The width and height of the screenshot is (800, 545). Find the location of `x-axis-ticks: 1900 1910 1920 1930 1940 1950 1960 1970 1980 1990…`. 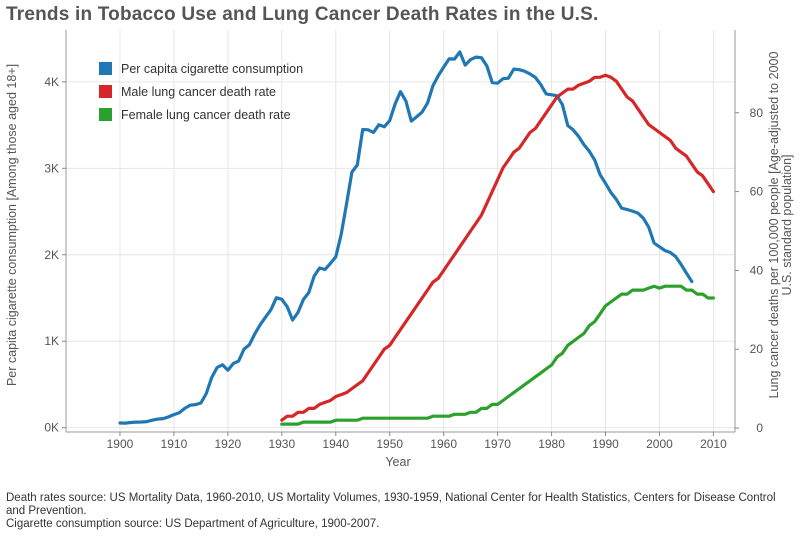

x-axis-ticks: 1900 1910 1920 1930 1940 1950 1960 1970 1980 1990… is located at coordinates (417, 441).